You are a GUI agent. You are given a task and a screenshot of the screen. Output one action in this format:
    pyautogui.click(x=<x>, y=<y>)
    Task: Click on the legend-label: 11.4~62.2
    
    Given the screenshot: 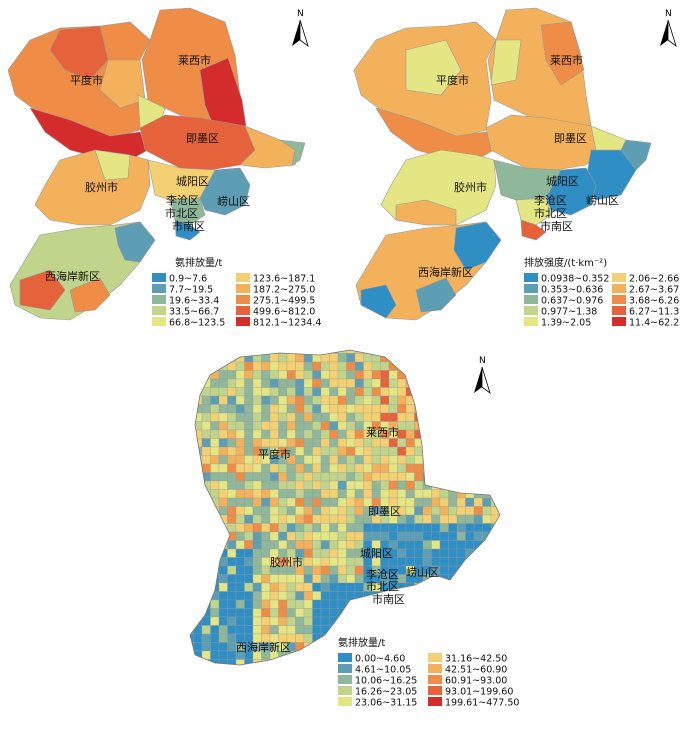 What is the action you would take?
    pyautogui.click(x=654, y=323)
    